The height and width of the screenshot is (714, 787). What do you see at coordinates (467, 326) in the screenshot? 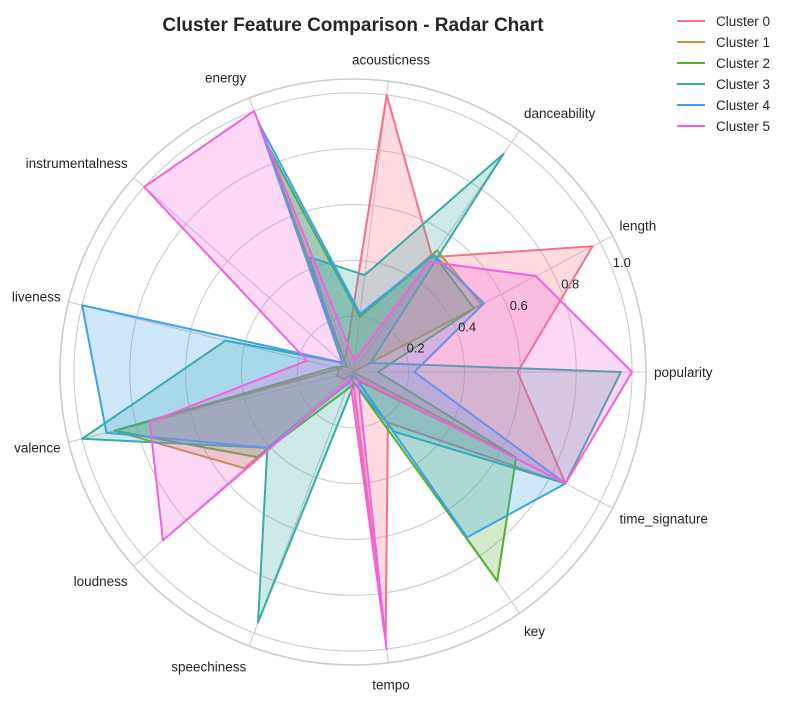
I see `radial-tick-label: 0.4` at bounding box center [467, 326].